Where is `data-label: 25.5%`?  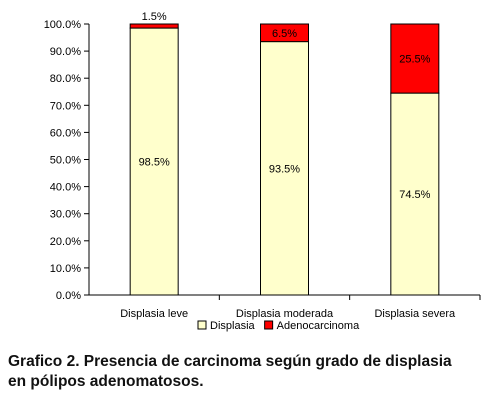
data-label: 25.5% is located at coordinates (414, 60).